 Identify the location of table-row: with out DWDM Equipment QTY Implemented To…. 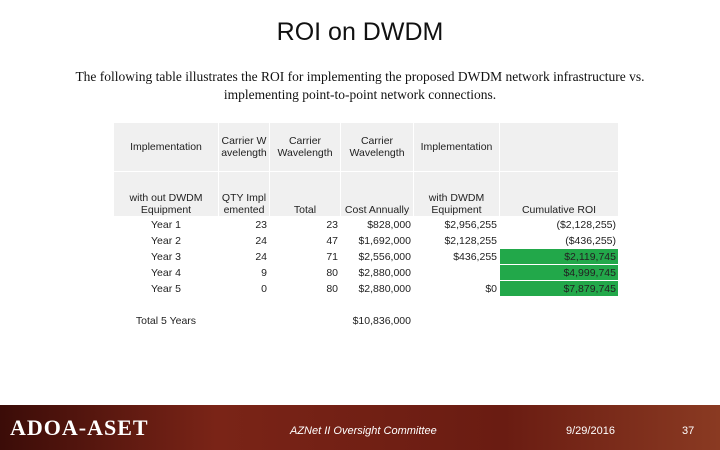
(366, 194).